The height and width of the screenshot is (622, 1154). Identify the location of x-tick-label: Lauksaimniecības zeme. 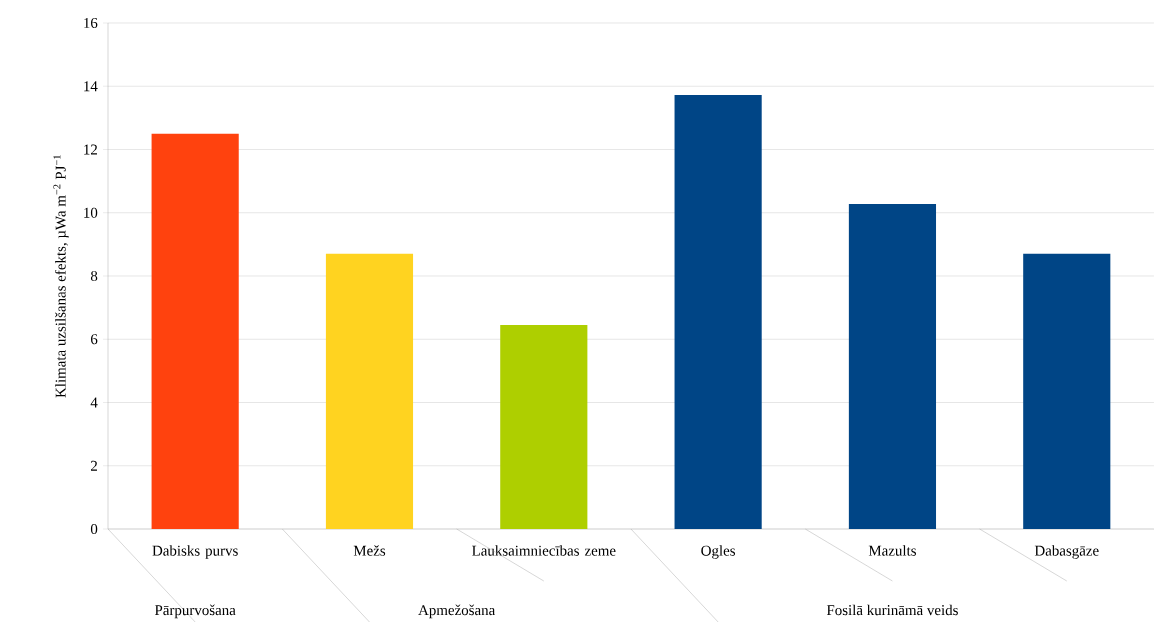
(544, 550).